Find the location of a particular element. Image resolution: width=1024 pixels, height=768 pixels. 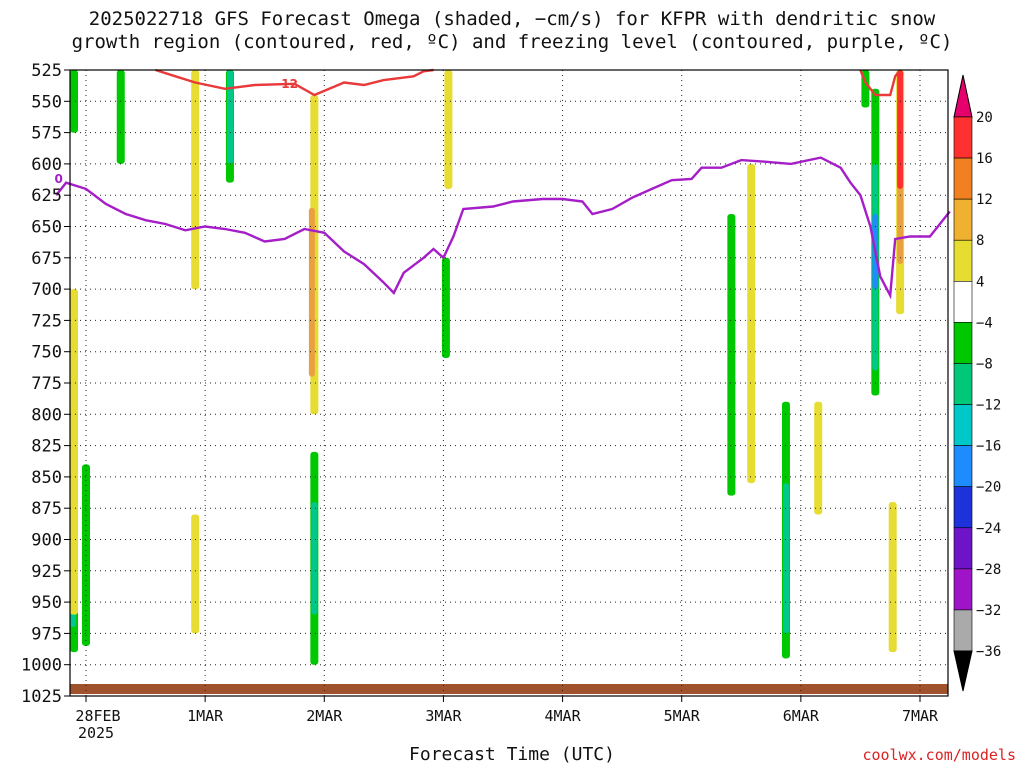

y-tick-label-750: 750 is located at coordinates (46, 353).